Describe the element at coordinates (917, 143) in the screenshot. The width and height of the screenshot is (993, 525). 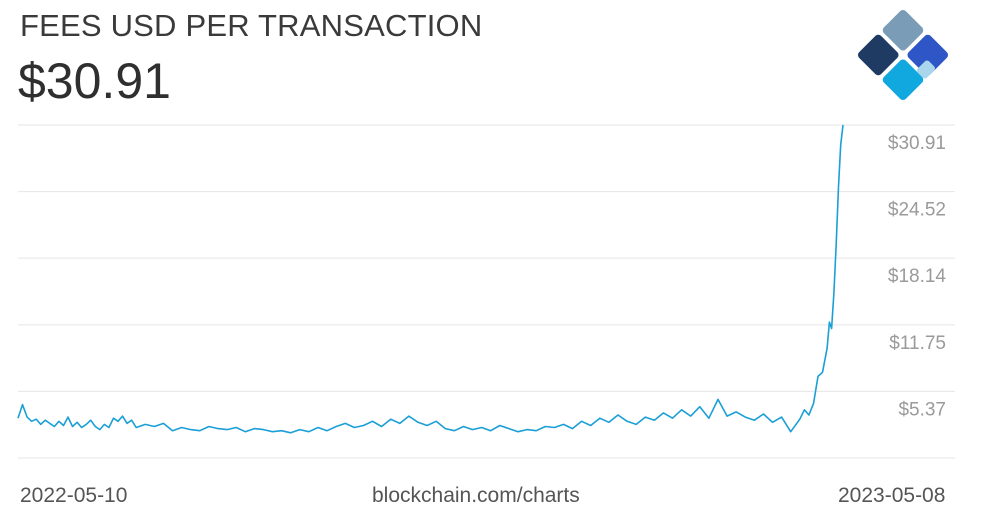
I see `y-tick-label: $30.91` at that location.